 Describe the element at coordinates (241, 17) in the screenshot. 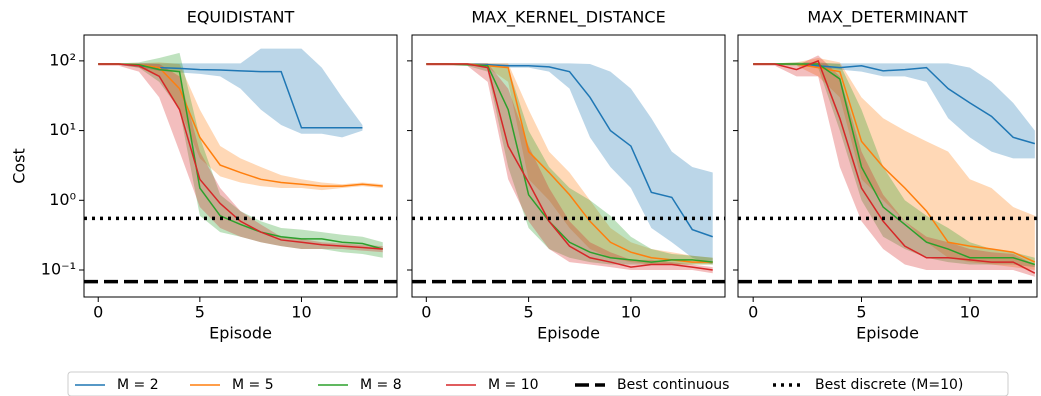

I see `subplot-title: EQUIDISTANT` at that location.